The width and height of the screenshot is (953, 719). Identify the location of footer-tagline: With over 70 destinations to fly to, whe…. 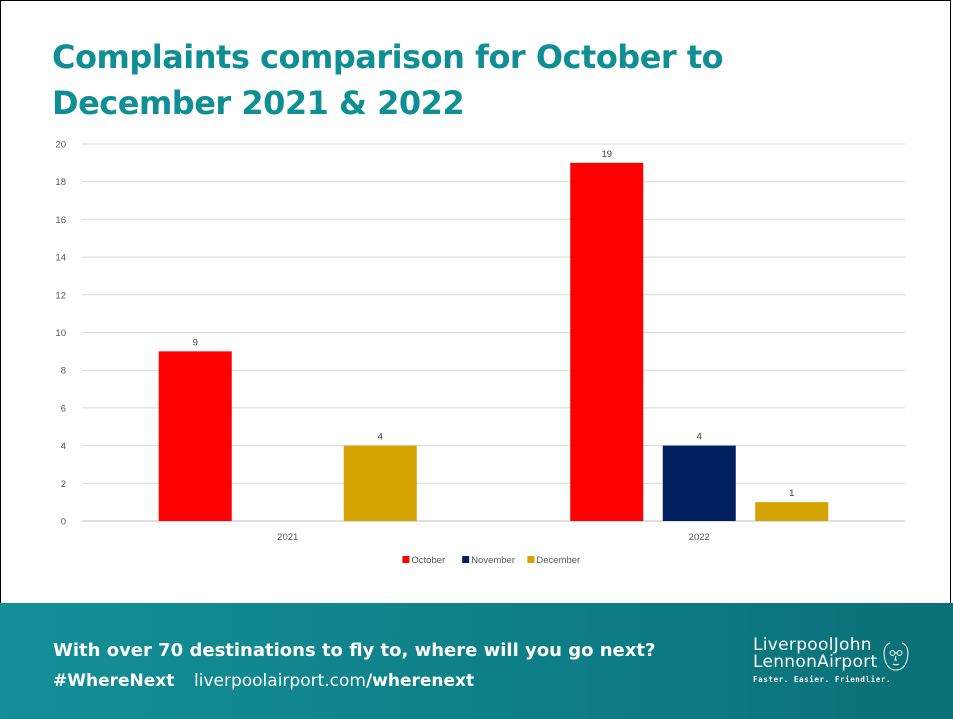
(354, 650).